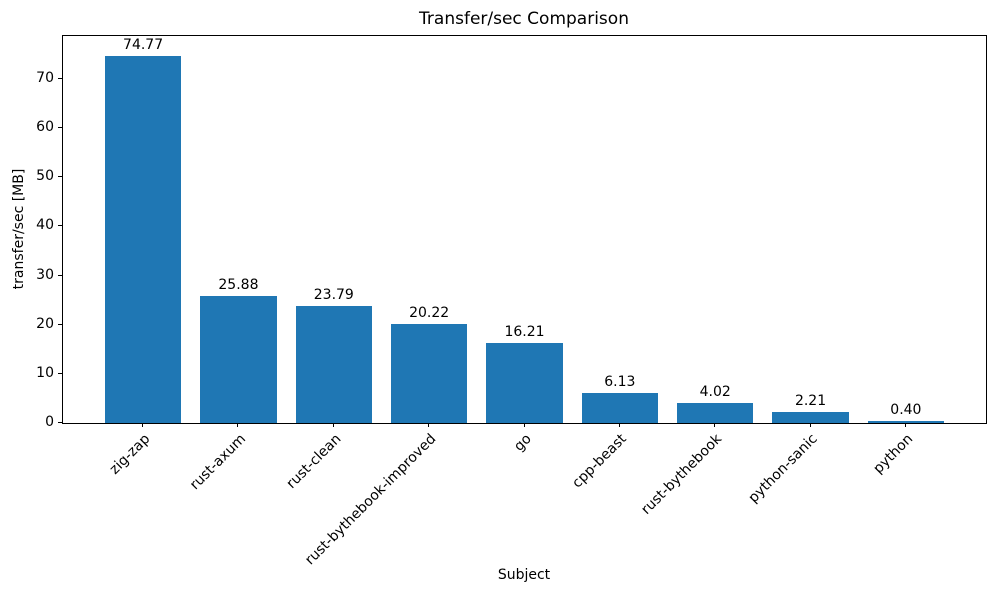 This screenshot has height=600, width=1000. What do you see at coordinates (906, 410) in the screenshot?
I see `bar-value-label: 0.40` at bounding box center [906, 410].